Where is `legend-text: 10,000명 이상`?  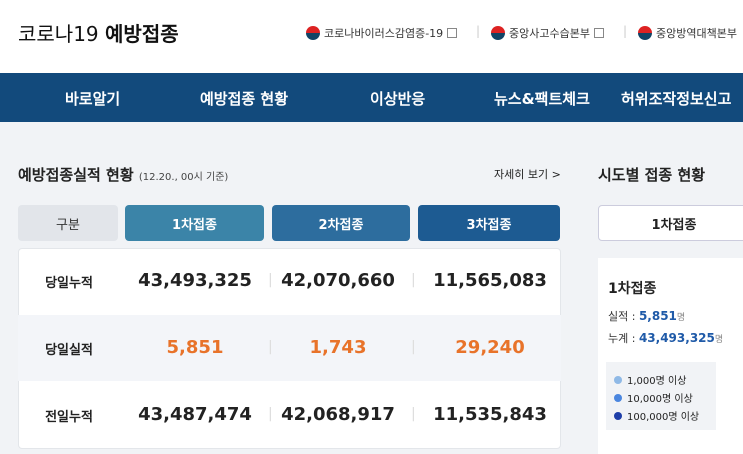
legend-text: 10,000명 이상 is located at coordinates (660, 399).